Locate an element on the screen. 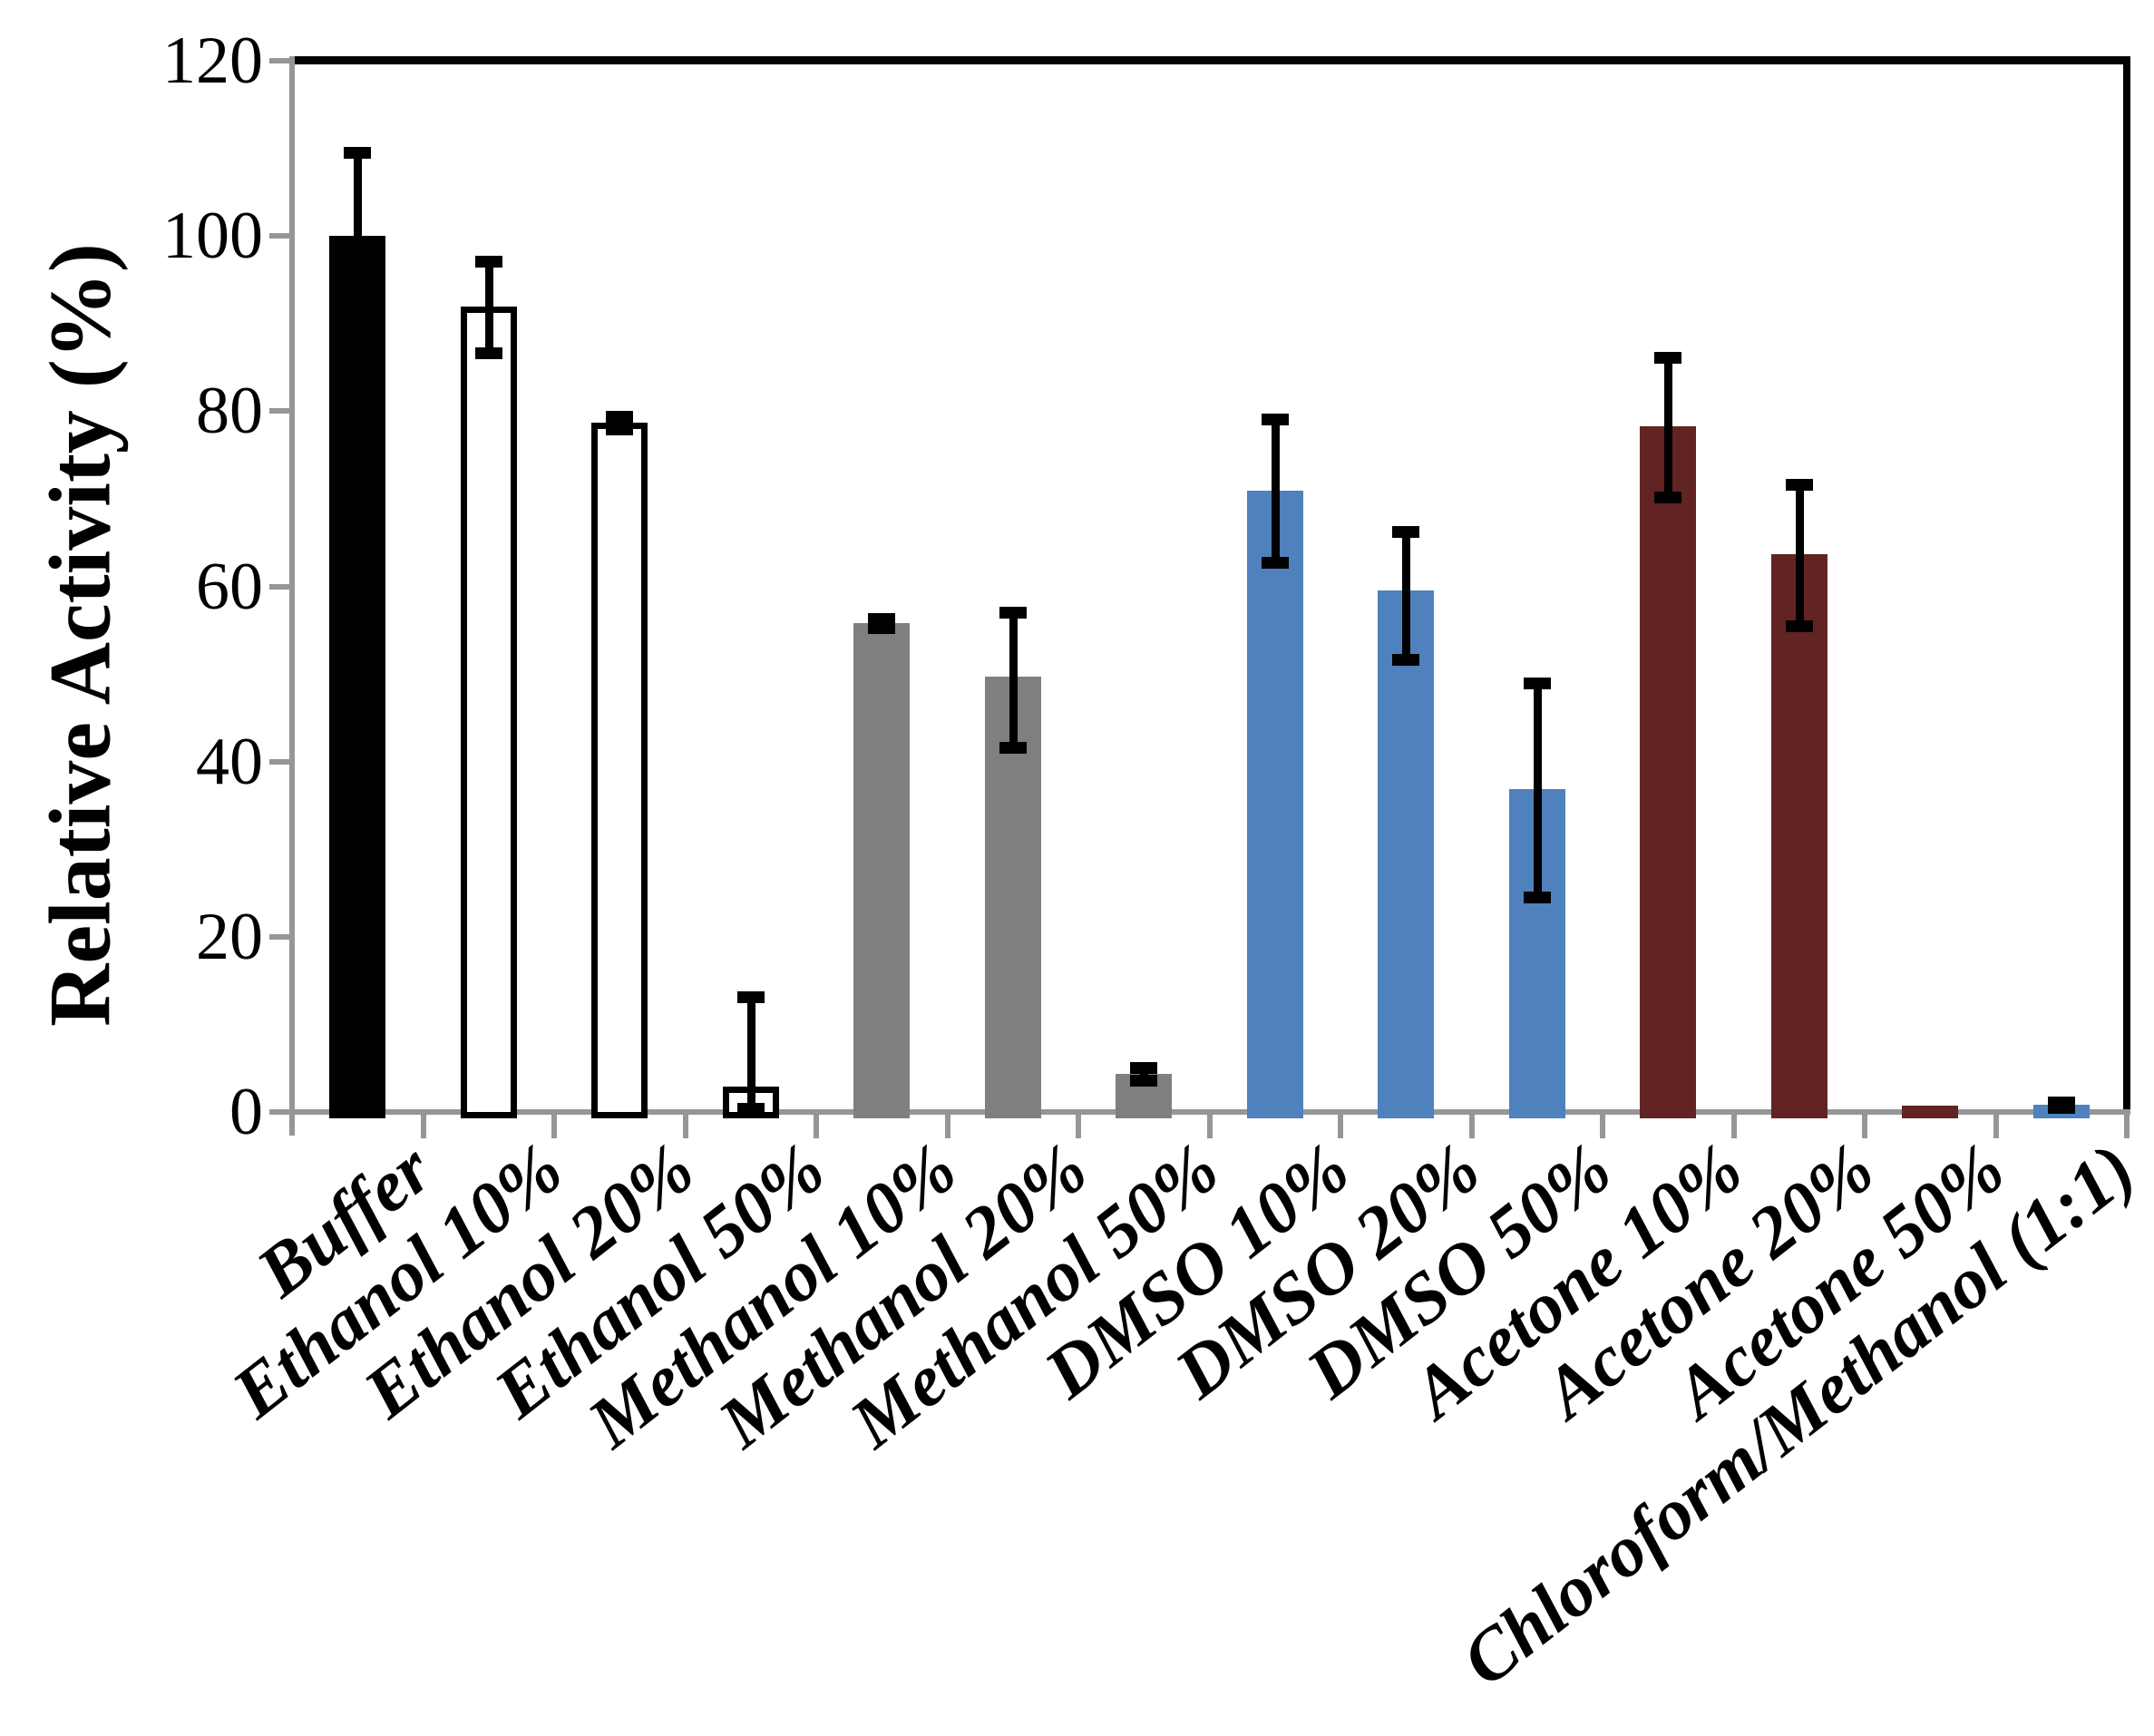 This screenshot has width=2154, height=1736. y-axis-title: Relative Activity (%) is located at coordinates (80, 635).